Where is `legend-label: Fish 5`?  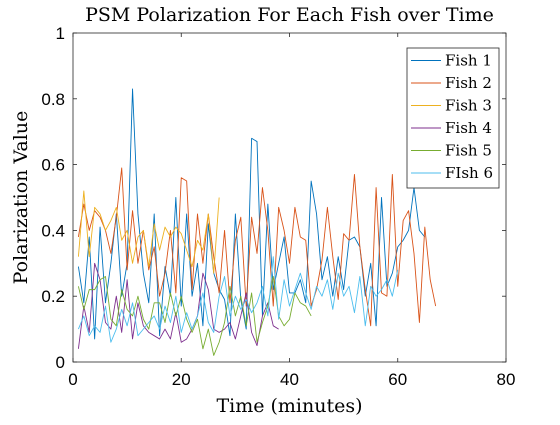 legend-label: Fish 5 is located at coordinates (468, 151).